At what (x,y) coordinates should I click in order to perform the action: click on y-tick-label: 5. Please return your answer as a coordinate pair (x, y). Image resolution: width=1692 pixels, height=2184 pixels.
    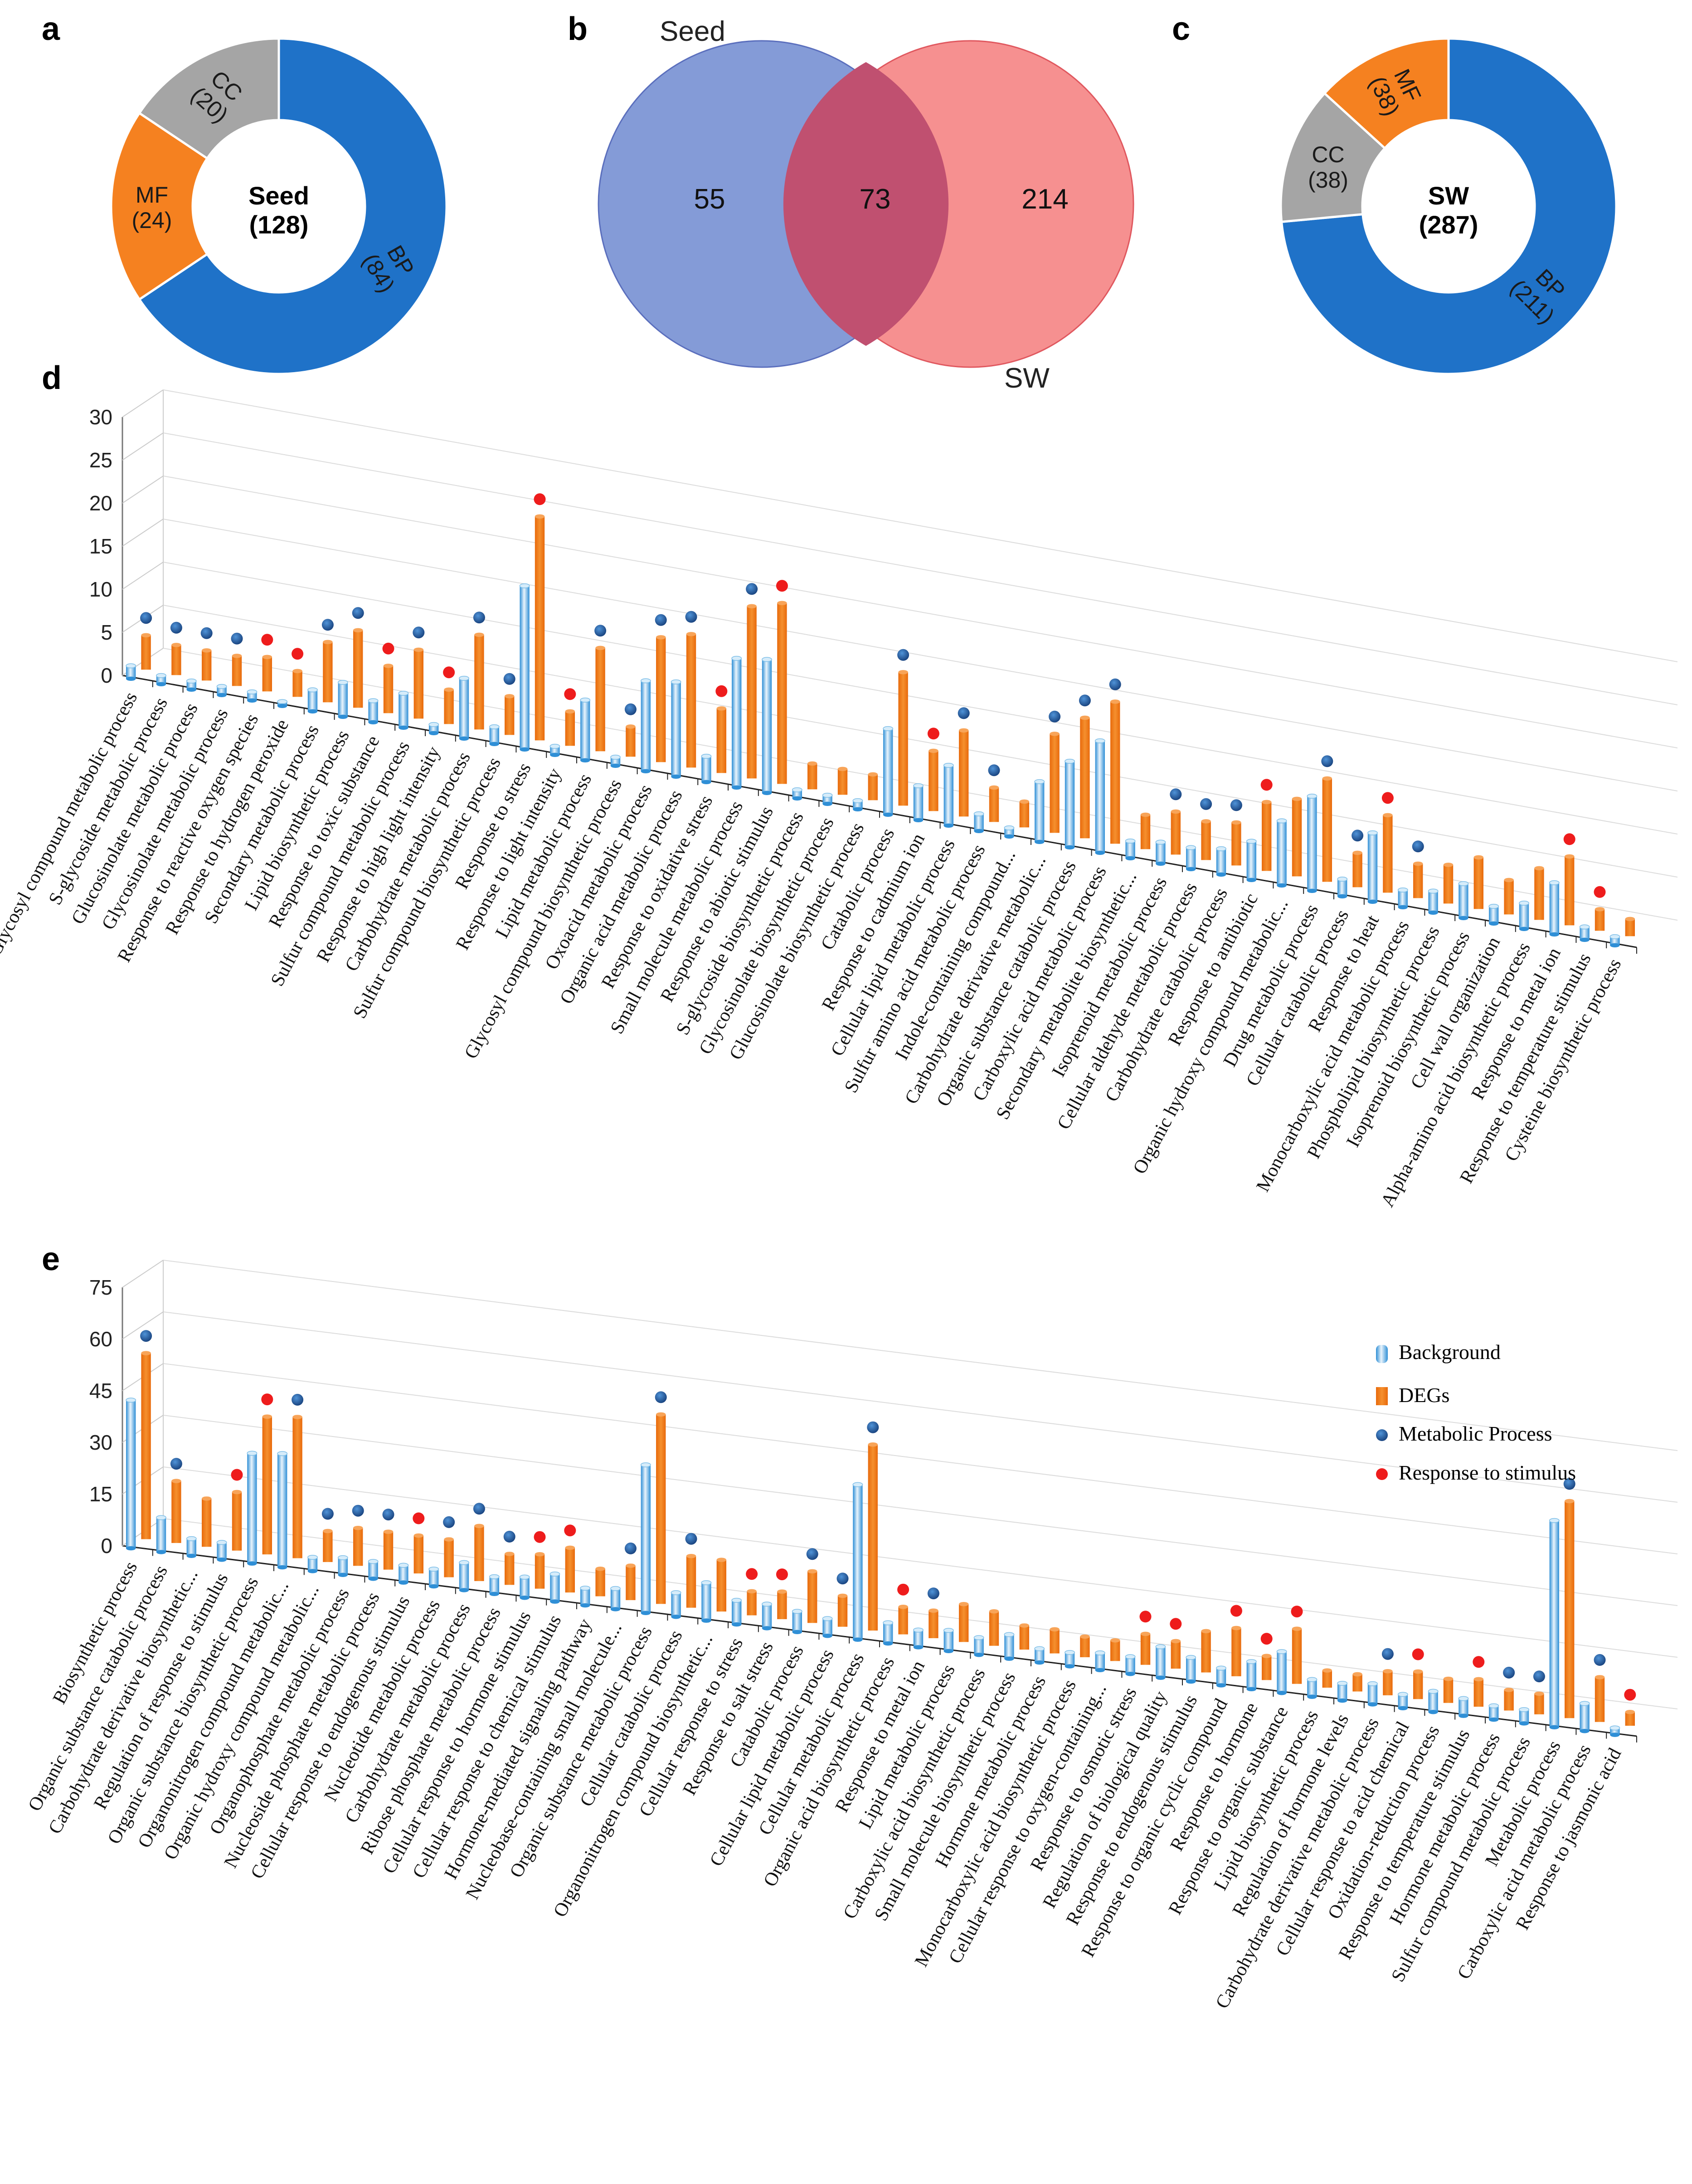
    Looking at the image, I should click on (107, 632).